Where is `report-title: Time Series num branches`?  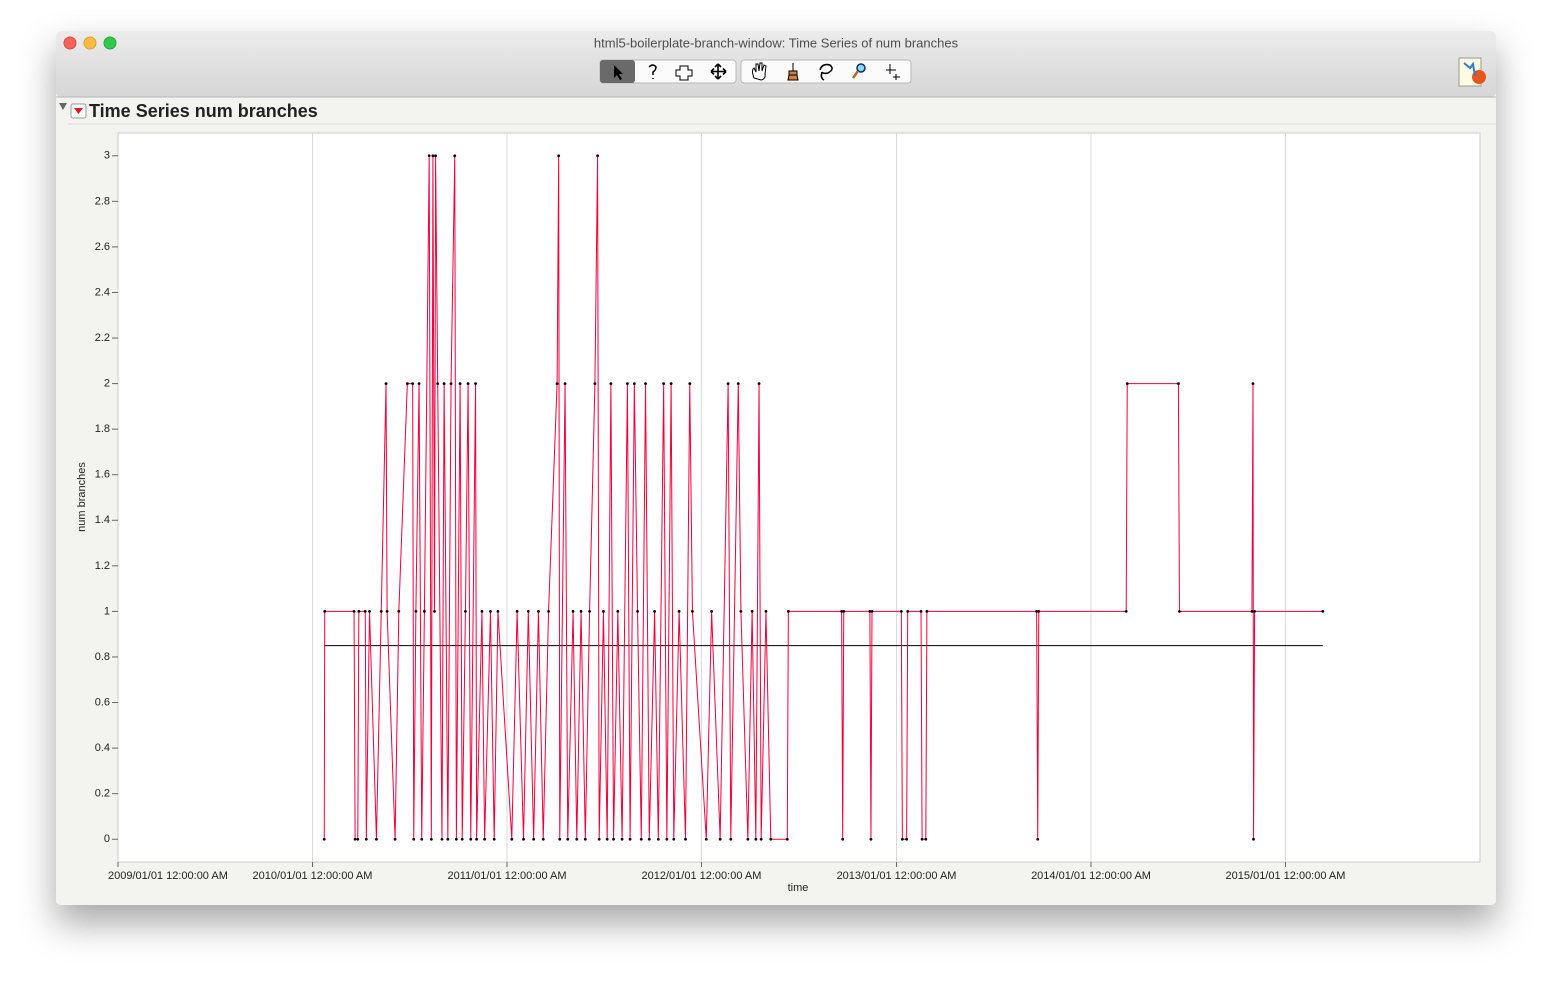 report-title: Time Series num branches is located at coordinates (203, 111).